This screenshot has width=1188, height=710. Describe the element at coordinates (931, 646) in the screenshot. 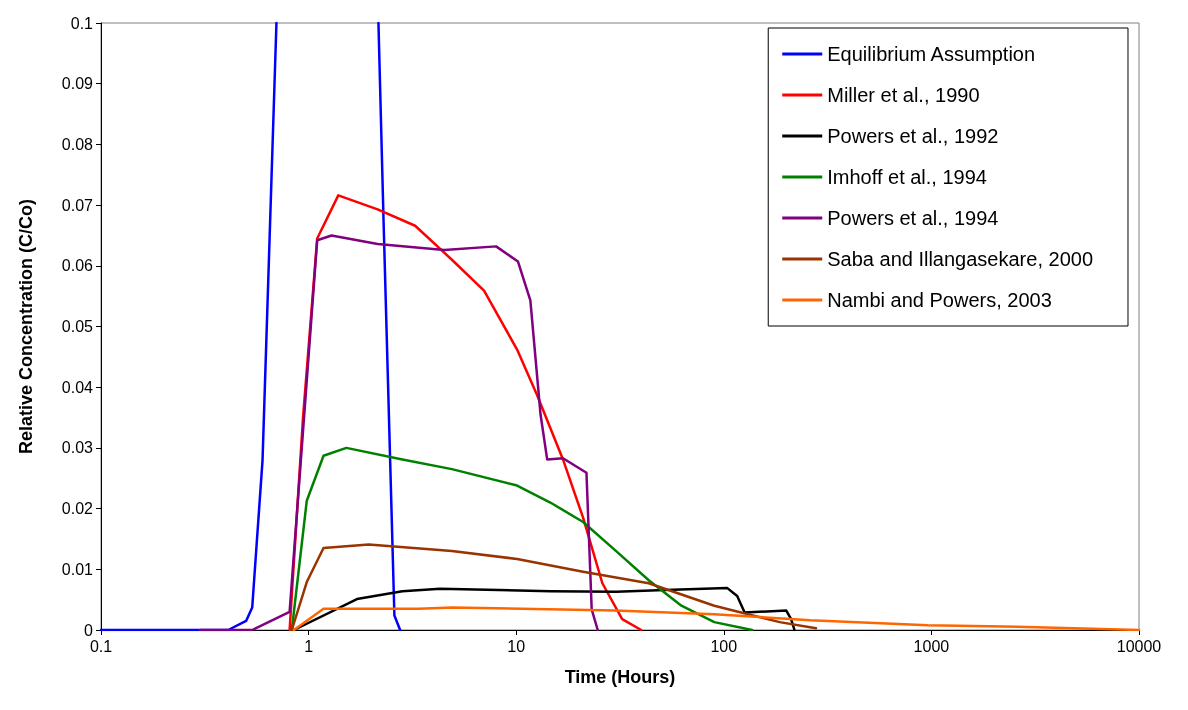

I see `x-tick-label: 1000` at that location.